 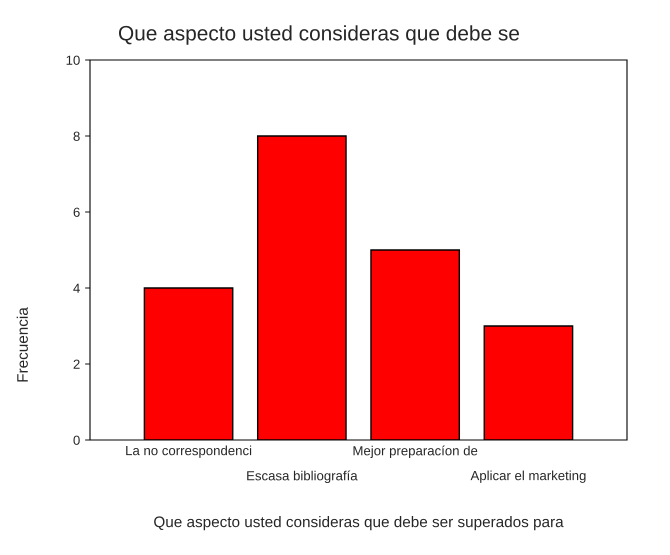 What do you see at coordinates (77, 212) in the screenshot?
I see `y-tick-label: 6` at bounding box center [77, 212].